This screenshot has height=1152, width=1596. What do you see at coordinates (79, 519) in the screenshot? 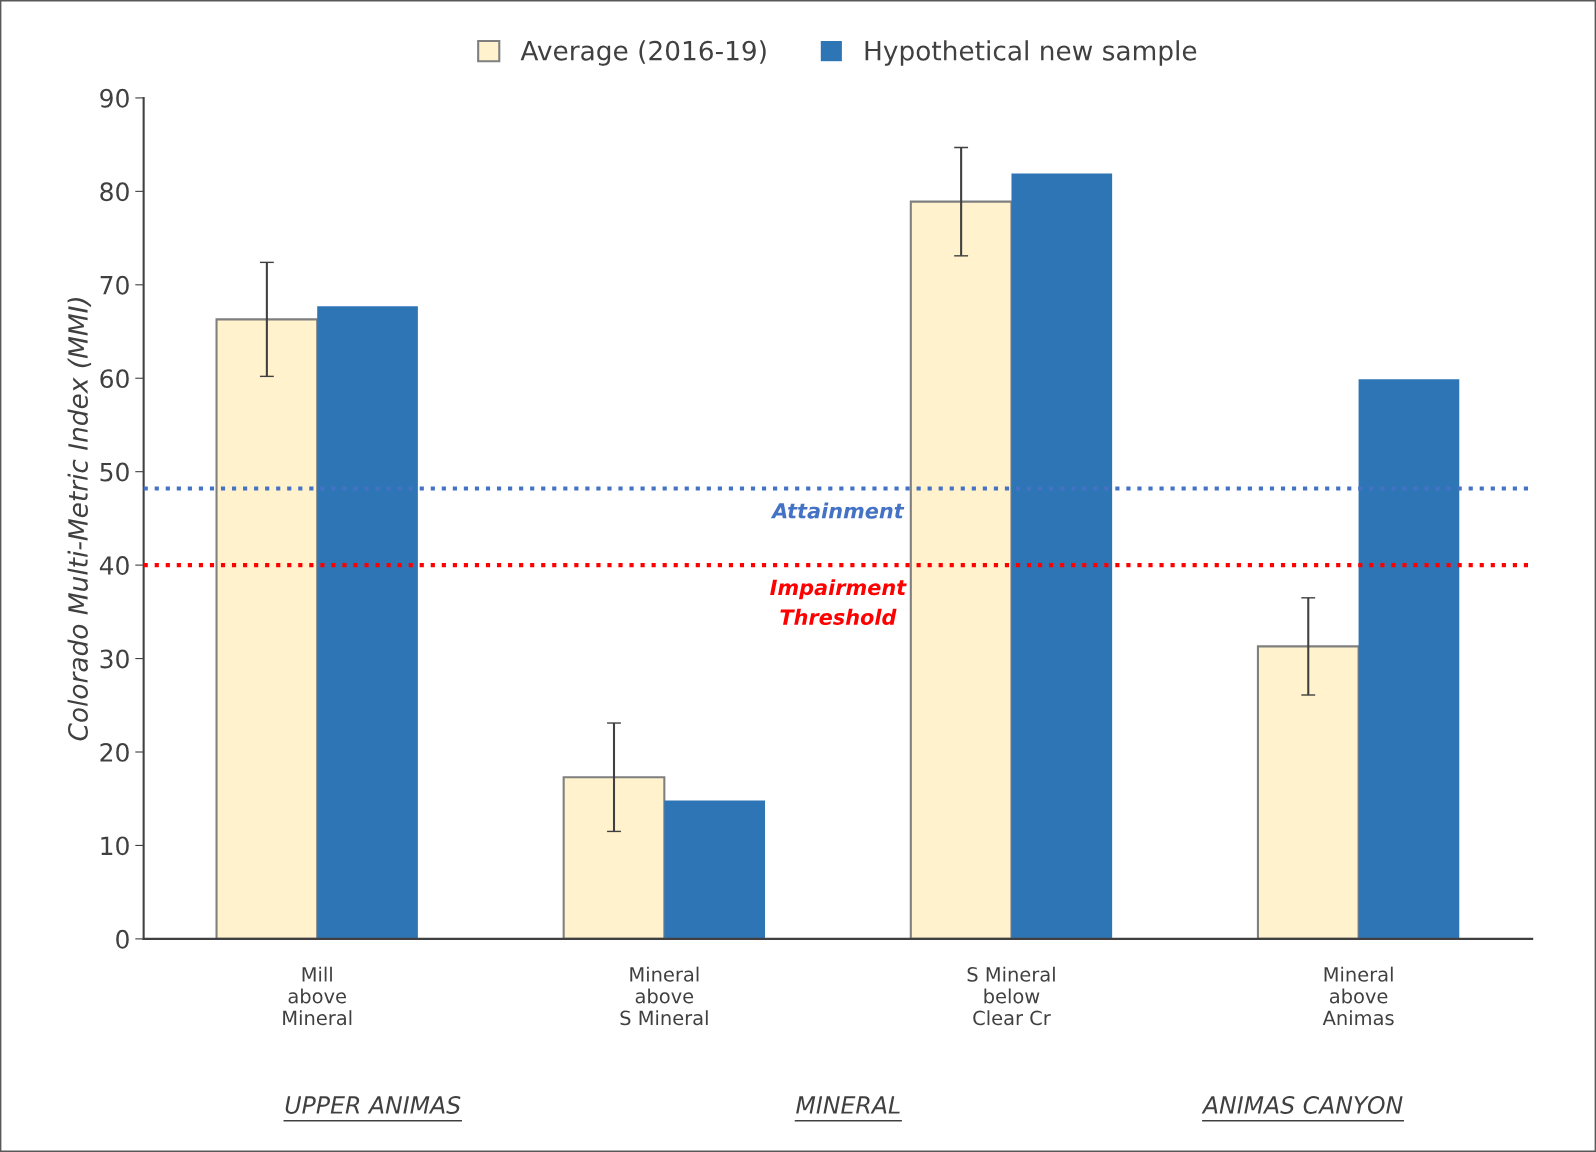
I see `y-axis-title: Colorado Multi-Metric Index (MMI)` at bounding box center [79, 519].